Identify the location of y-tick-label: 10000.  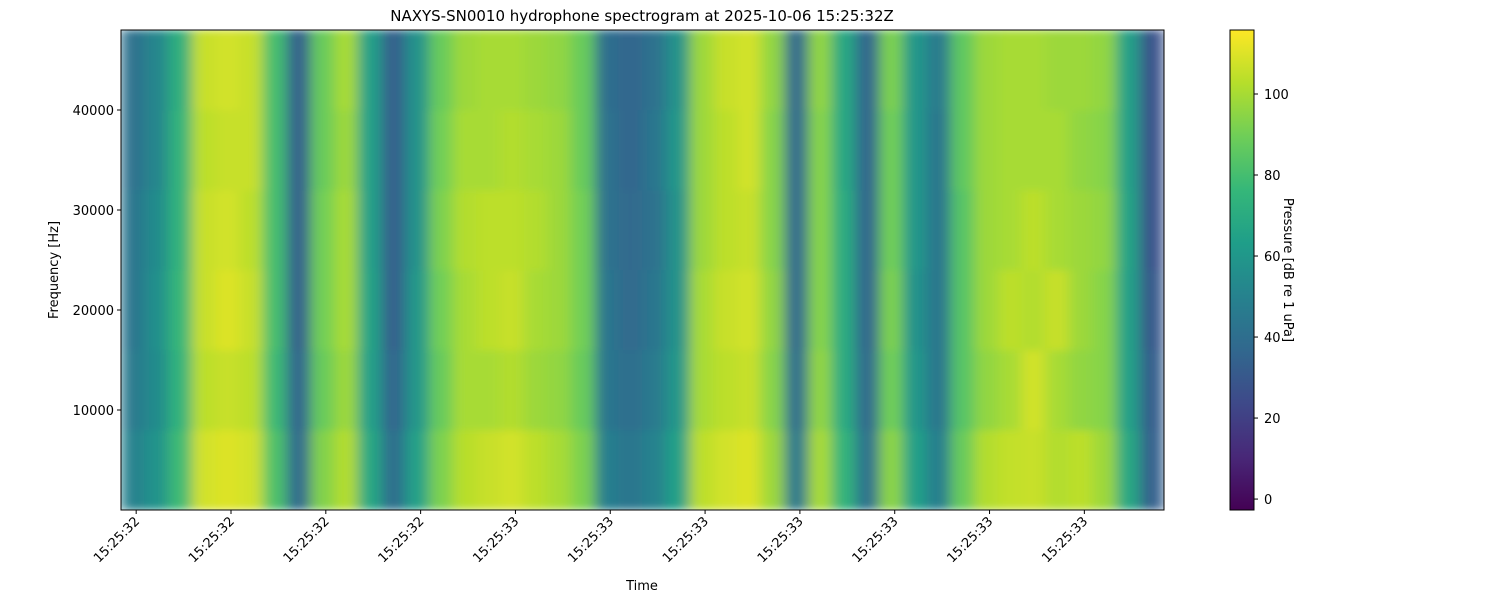
(93, 411).